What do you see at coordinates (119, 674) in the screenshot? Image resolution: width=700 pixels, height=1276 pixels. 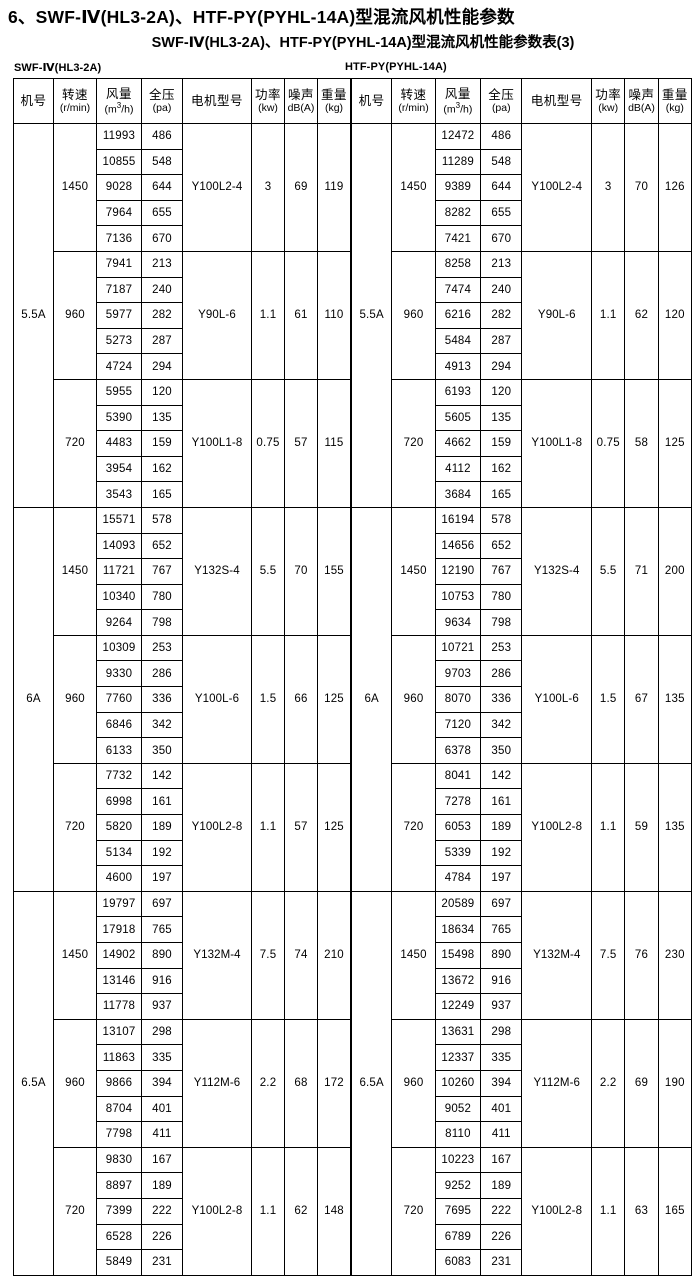 I see `cell-flow: 9330` at bounding box center [119, 674].